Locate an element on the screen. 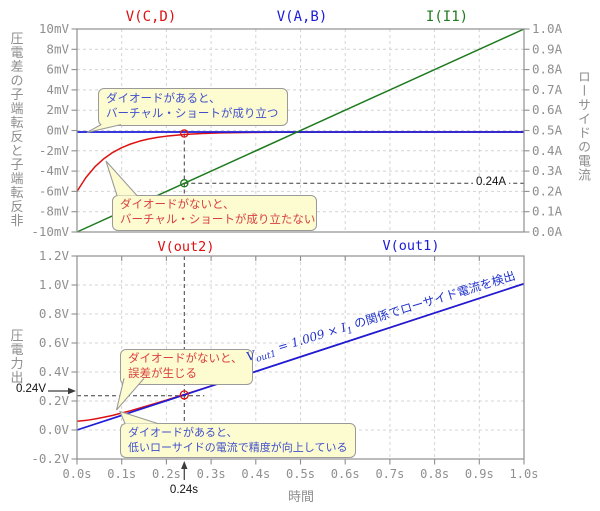 The height and width of the screenshot is (511, 600). ytick-label-right: 0.1A is located at coordinates (547, 211).